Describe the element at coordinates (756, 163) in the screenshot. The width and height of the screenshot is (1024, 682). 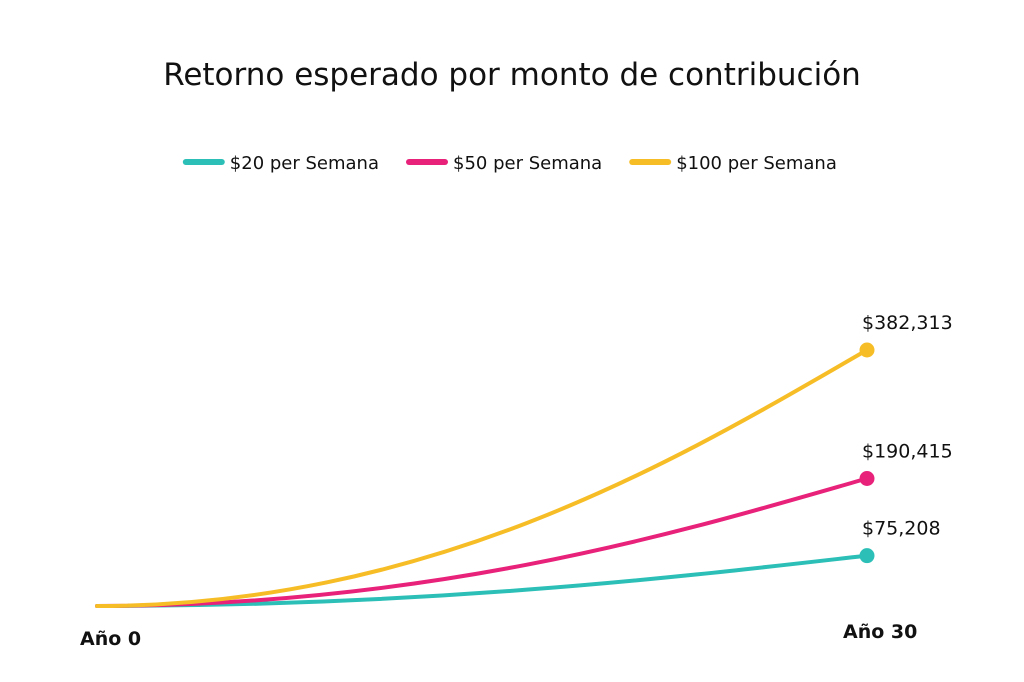
I see `legend-label-3: $100 per Semana` at that location.